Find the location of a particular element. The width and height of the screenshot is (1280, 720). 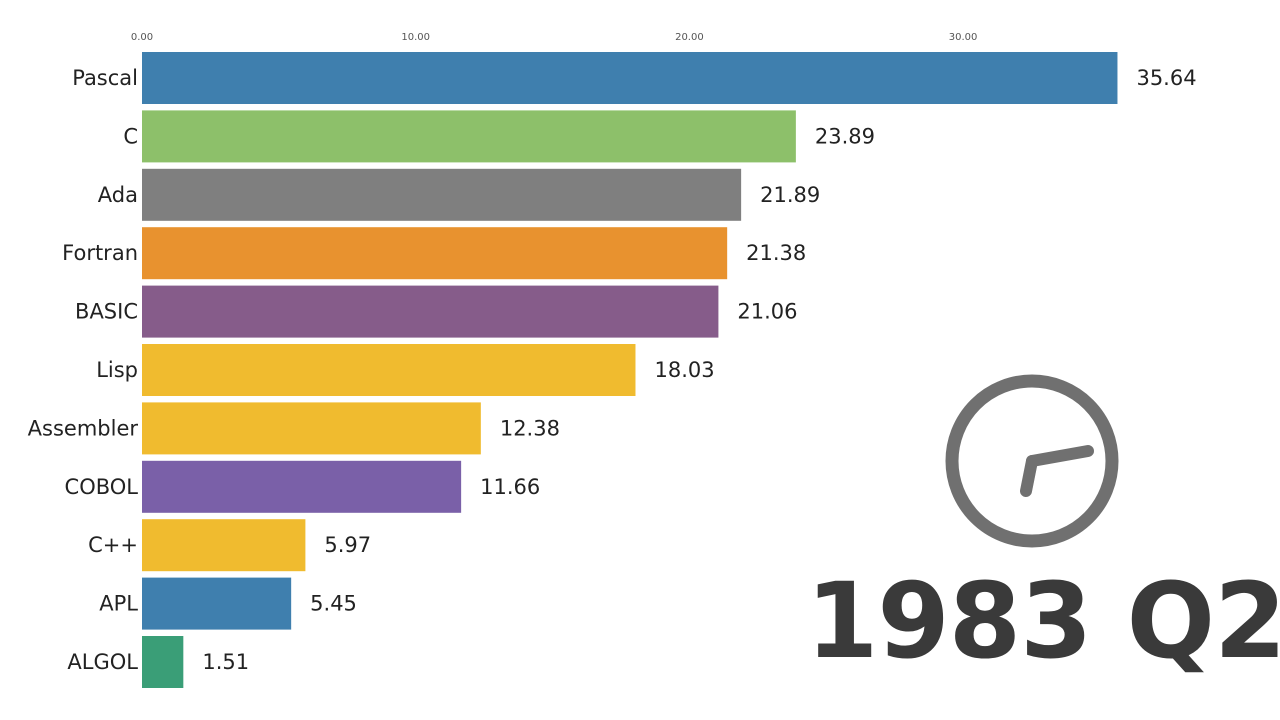

category-label: Pascal is located at coordinates (105, 78).